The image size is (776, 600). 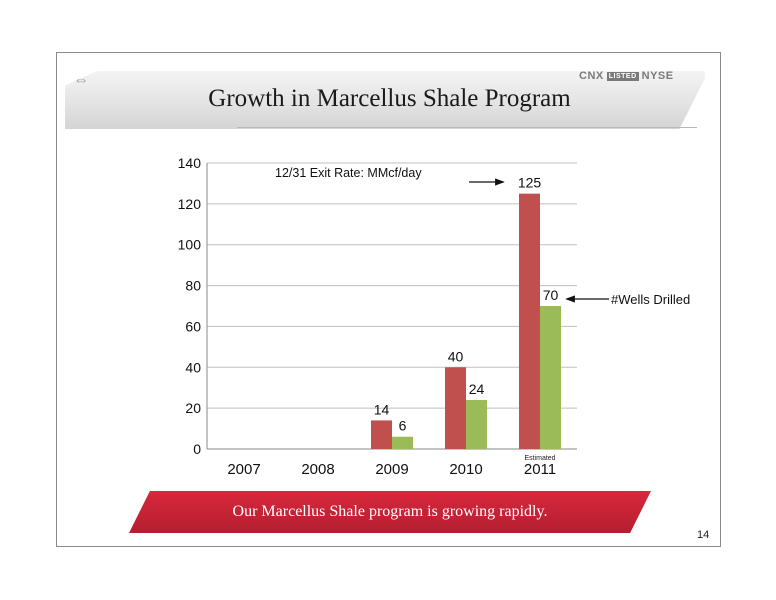 I want to click on y-tick-label: 0, so click(x=197, y=449).